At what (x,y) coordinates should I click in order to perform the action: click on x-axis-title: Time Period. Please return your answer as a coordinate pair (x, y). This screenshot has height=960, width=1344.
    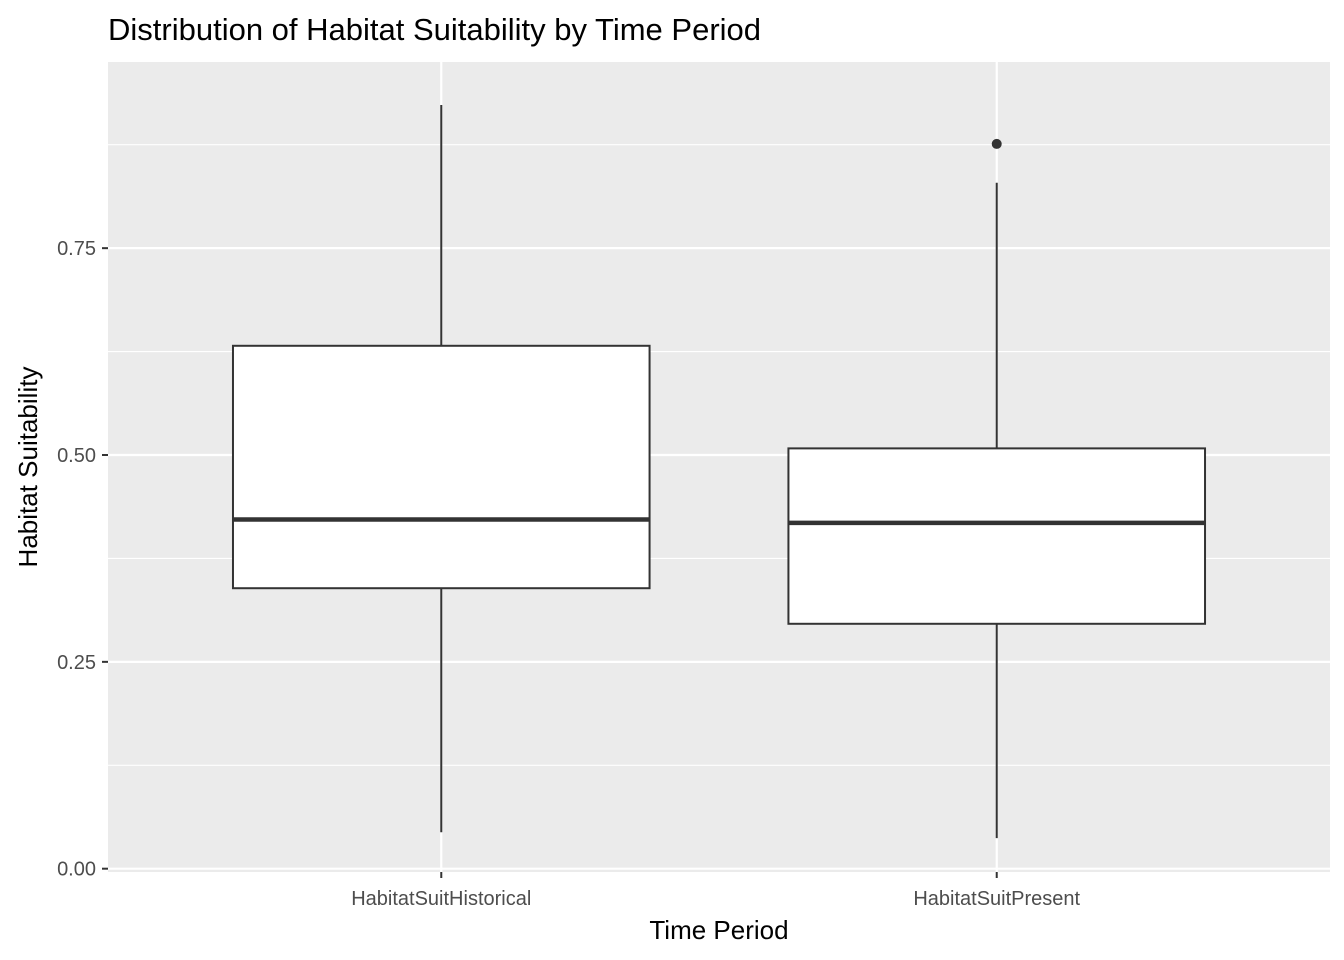
    Looking at the image, I should click on (718, 930).